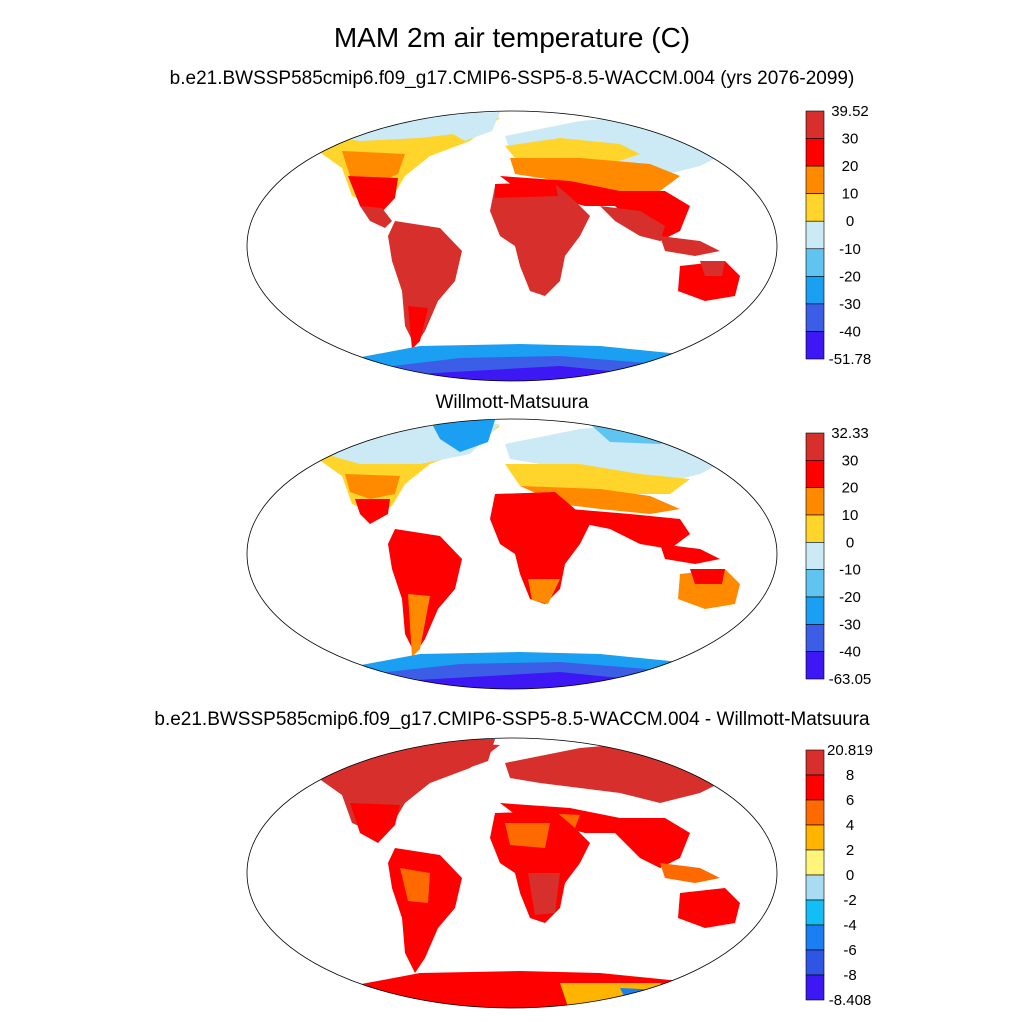  What do you see at coordinates (839, 875) in the screenshot?
I see `colorbar-difference: 20.819 8 6 4 2 0 -2 -4 -6 -8 -8.408` at bounding box center [839, 875].